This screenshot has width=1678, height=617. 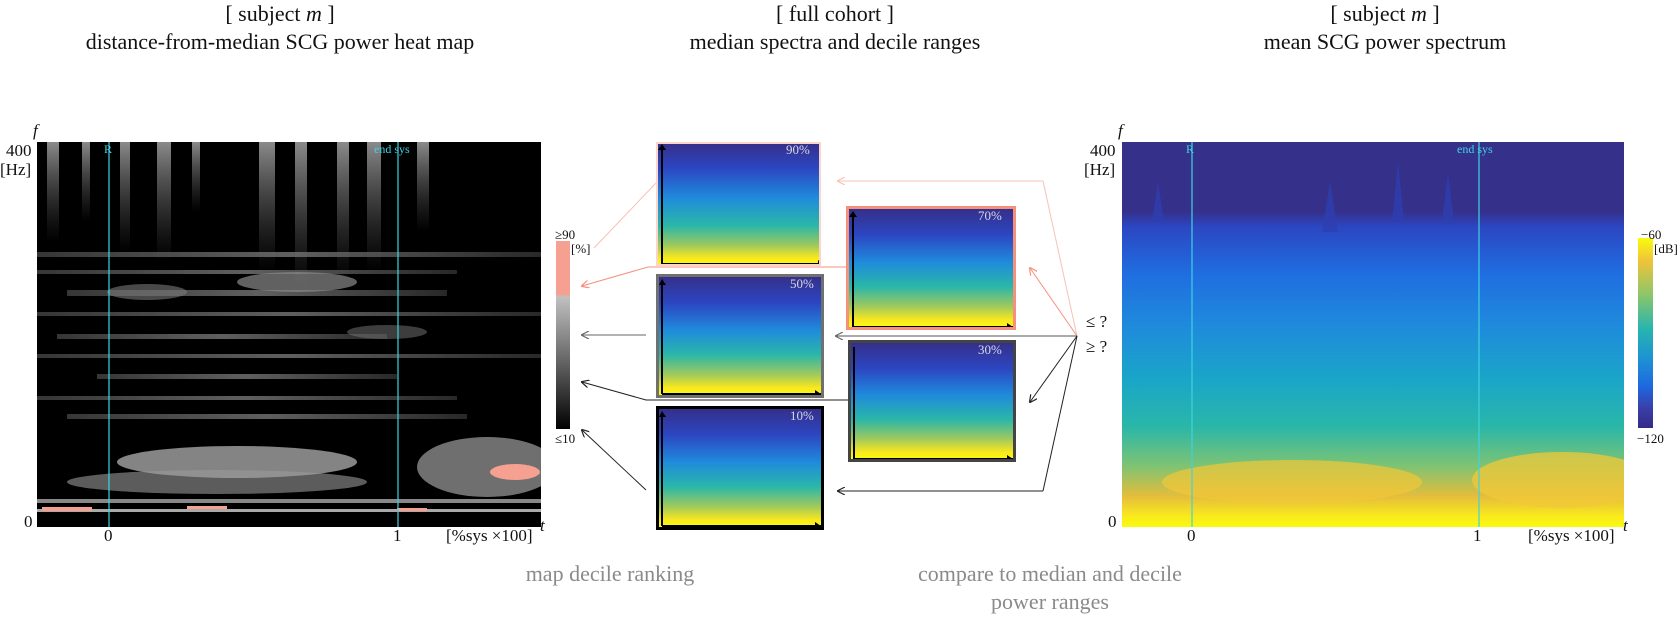 I want to click on left-t-label: t, so click(x=542, y=525).